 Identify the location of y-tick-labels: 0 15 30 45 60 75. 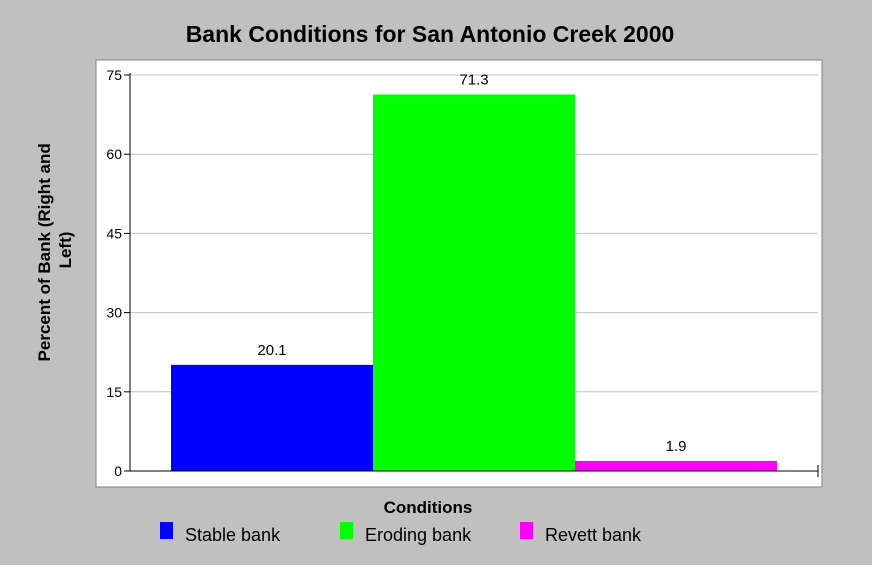
(114, 273).